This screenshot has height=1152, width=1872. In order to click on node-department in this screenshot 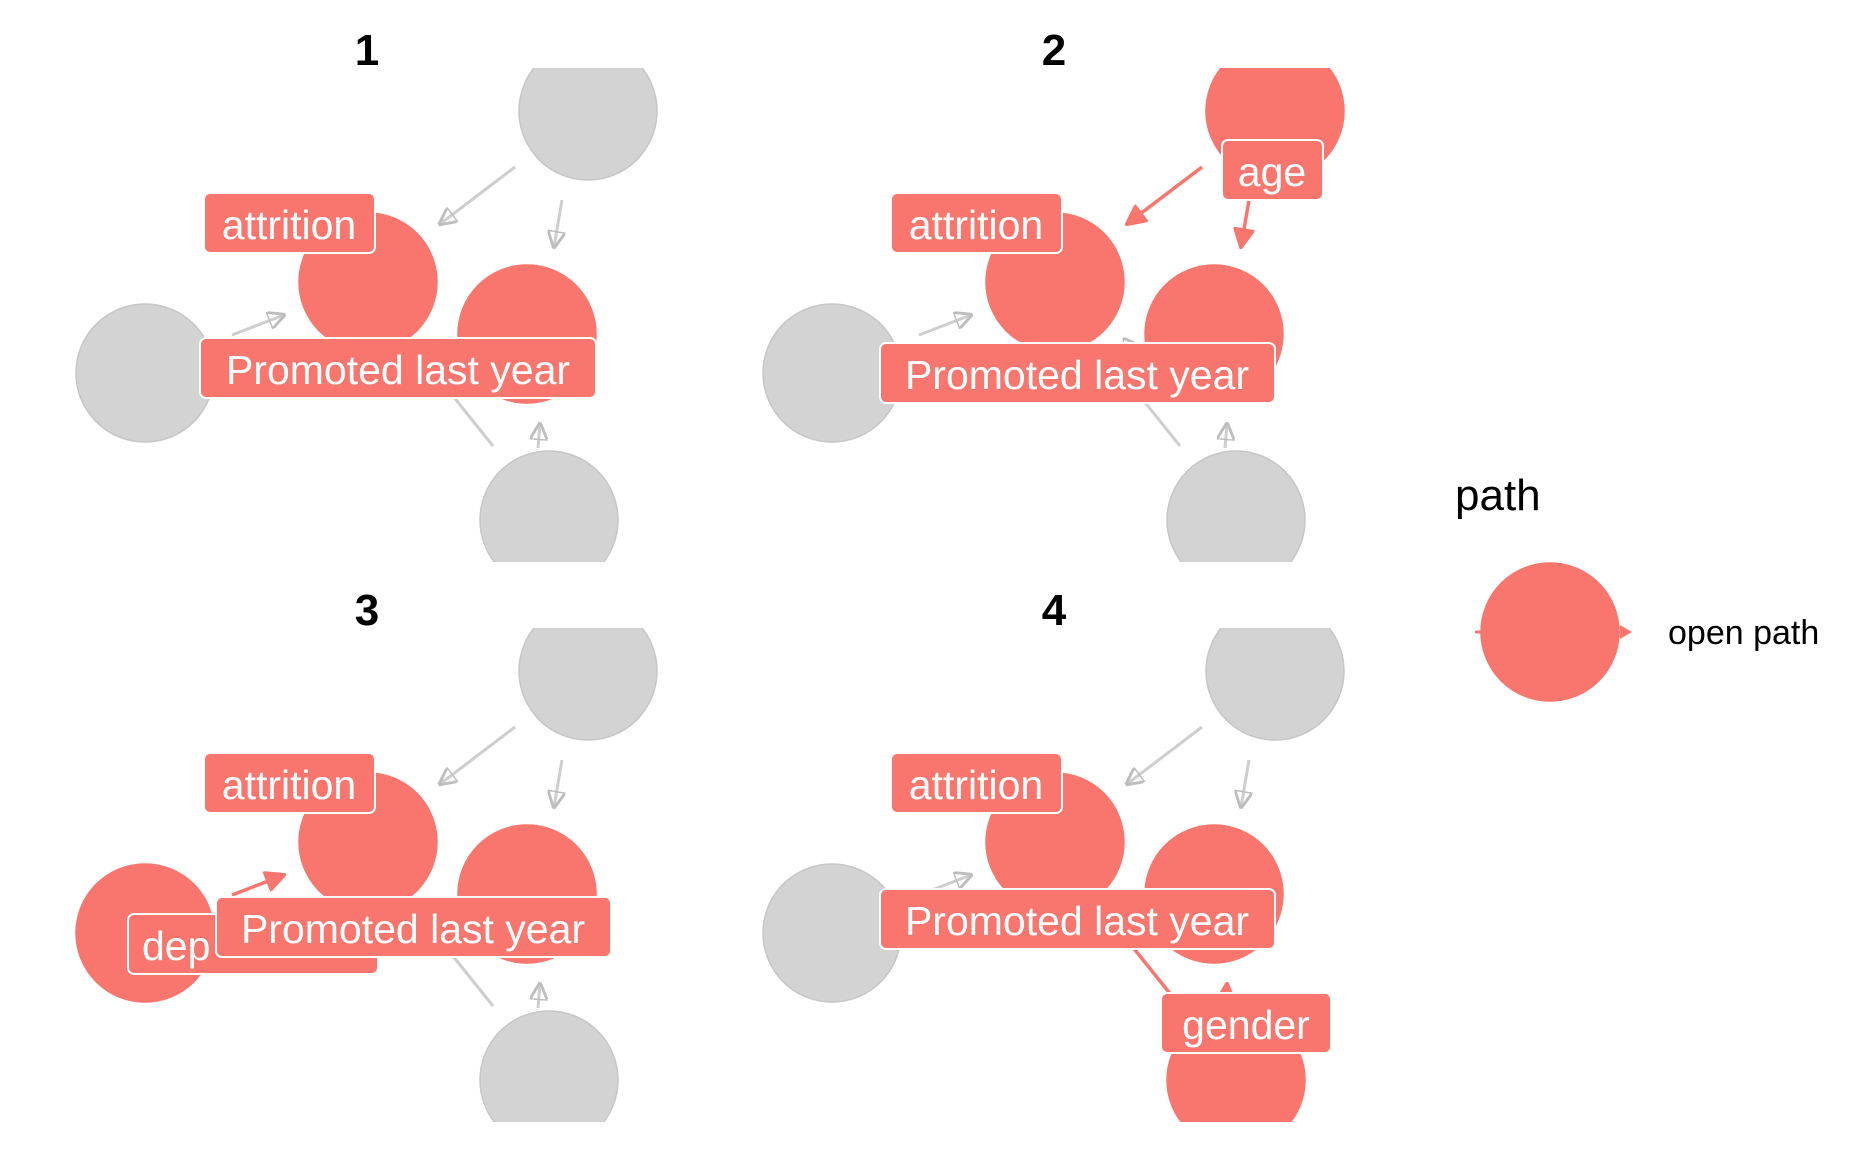, I will do `click(145, 373)`.